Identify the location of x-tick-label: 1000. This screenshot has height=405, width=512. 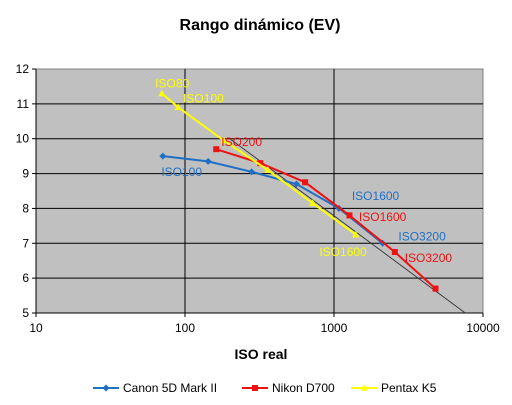
(334, 328).